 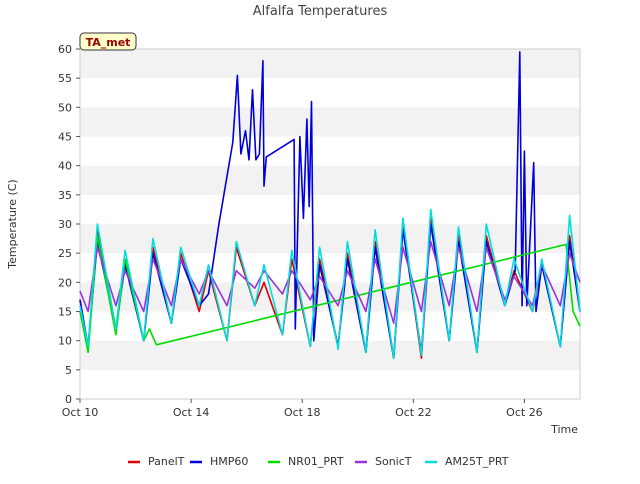 What do you see at coordinates (65, 166) in the screenshot?
I see `y-tick-label: 40` at bounding box center [65, 166].